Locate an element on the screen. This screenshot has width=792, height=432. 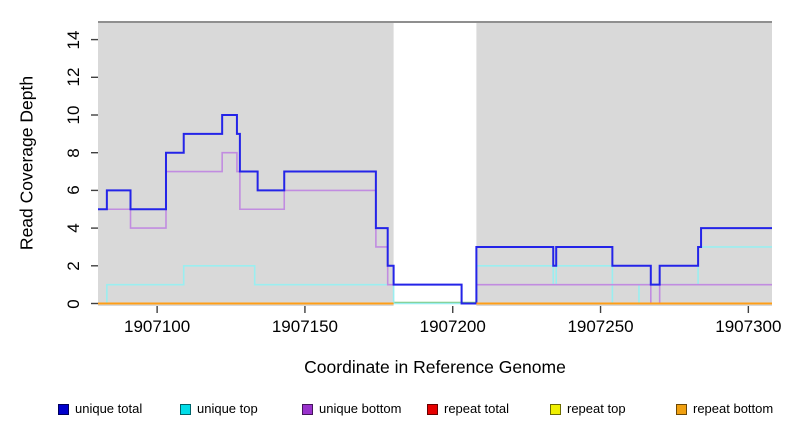
y-tick-label: 8 is located at coordinates (73, 152).